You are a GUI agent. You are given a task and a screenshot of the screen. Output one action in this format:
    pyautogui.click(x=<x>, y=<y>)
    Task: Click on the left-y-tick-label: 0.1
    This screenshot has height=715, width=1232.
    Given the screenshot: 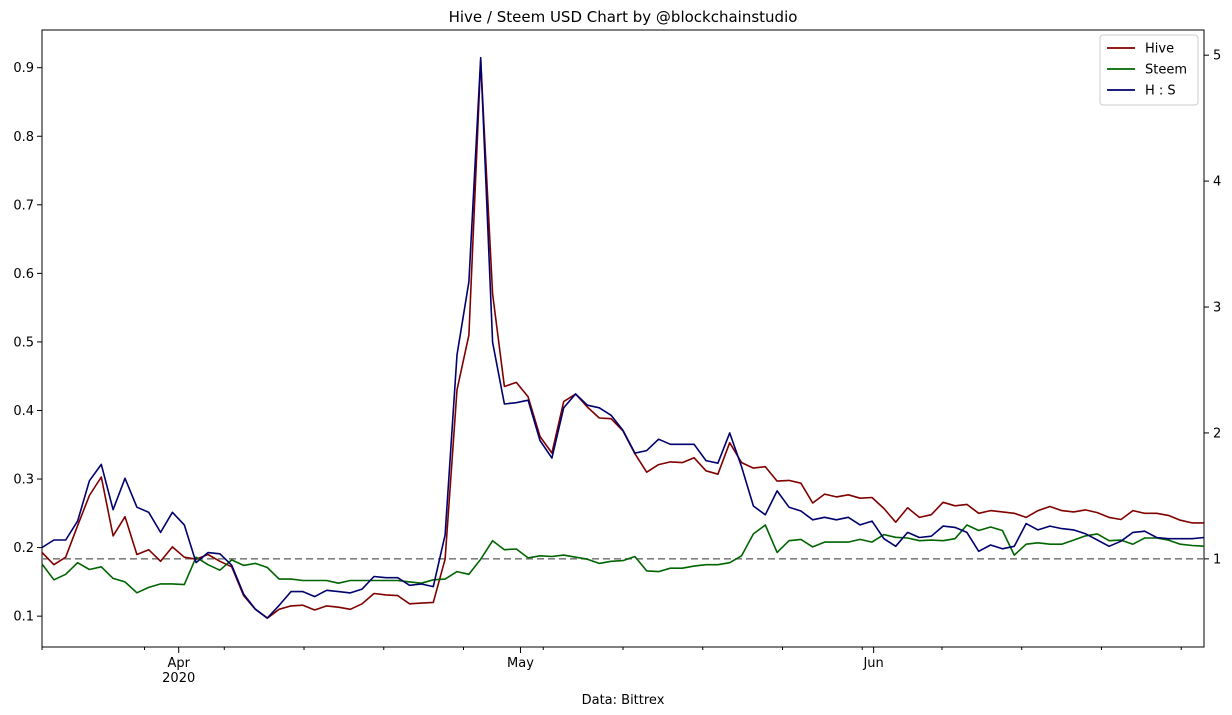 What is the action you would take?
    pyautogui.click(x=23, y=617)
    